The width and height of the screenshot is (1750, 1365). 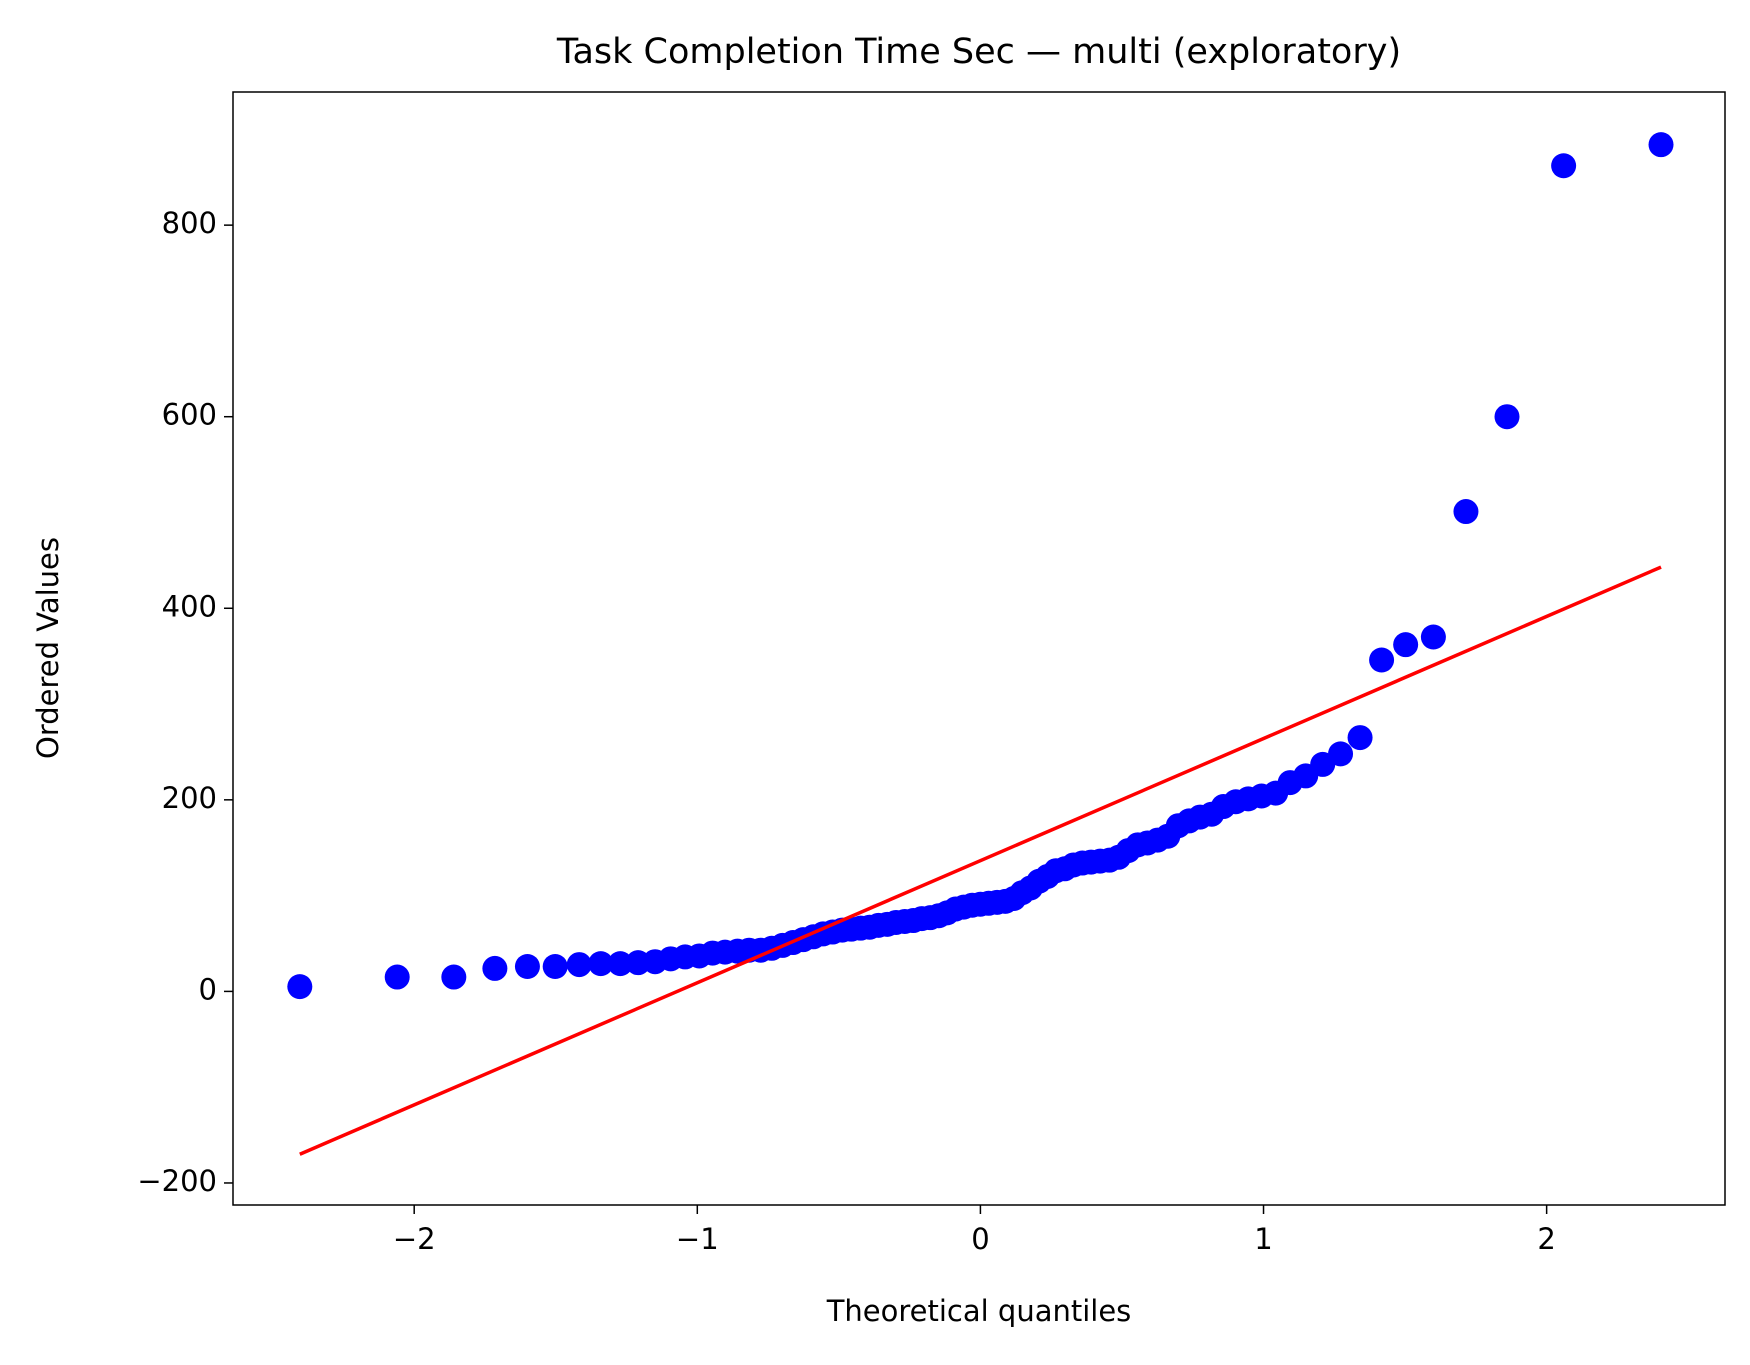 I want to click on y-tick-label: 0, so click(x=208, y=989).